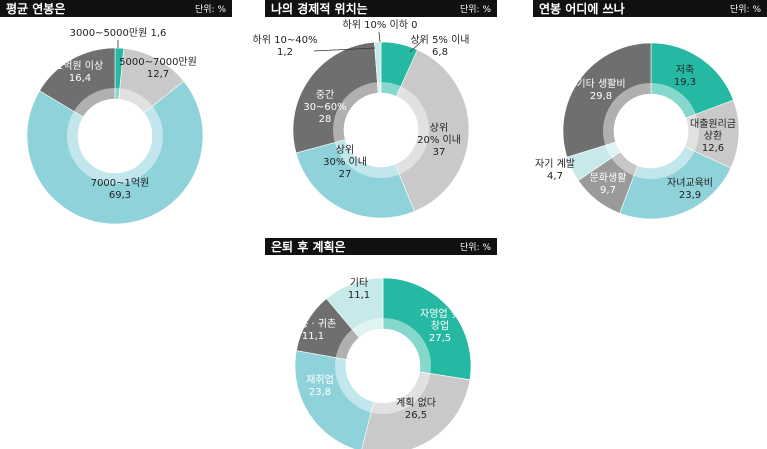  Describe the element at coordinates (608, 183) in the screenshot. I see `slice-label-문화생활: 문화생활 9,7` at that location.